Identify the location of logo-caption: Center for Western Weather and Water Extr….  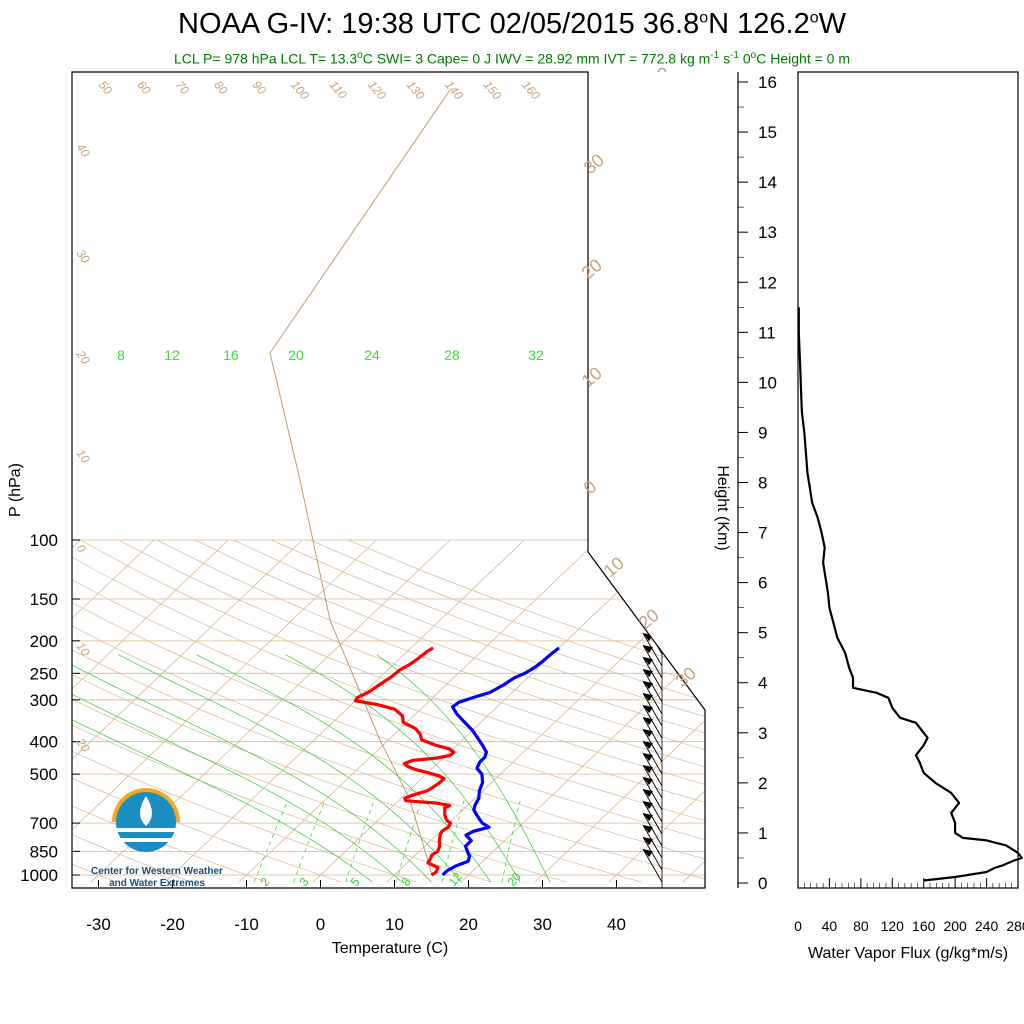
(157, 878).